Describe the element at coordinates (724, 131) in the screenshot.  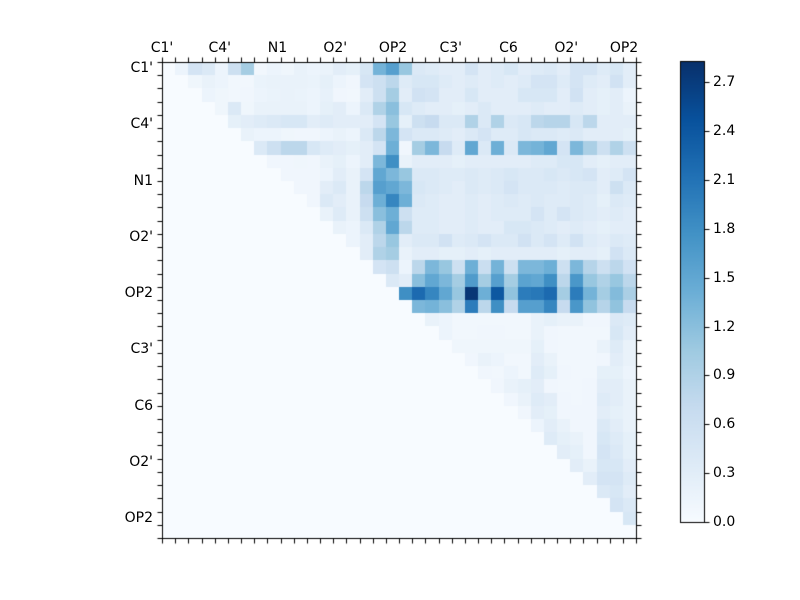
I see `colorbar-tick-label: 2.4` at that location.